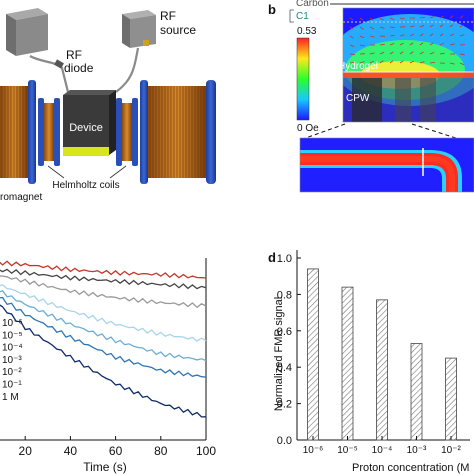 The height and width of the screenshot is (474, 474). What do you see at coordinates (291, 16) in the screenshot?
I see `layer-bracket` at bounding box center [291, 16].